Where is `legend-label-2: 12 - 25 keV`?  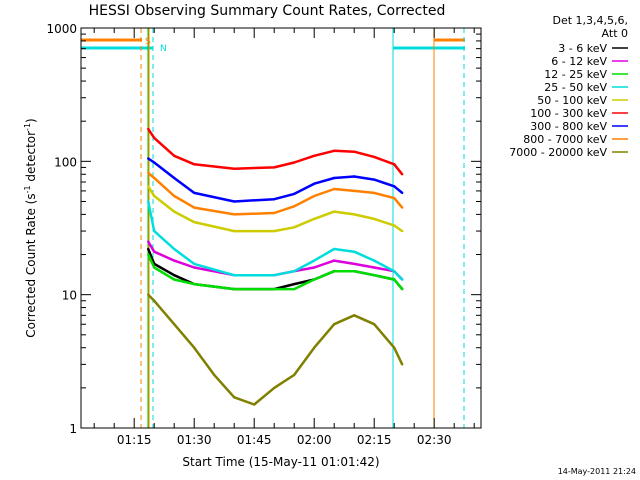 legend-label-2: 12 - 25 keV is located at coordinates (575, 74).